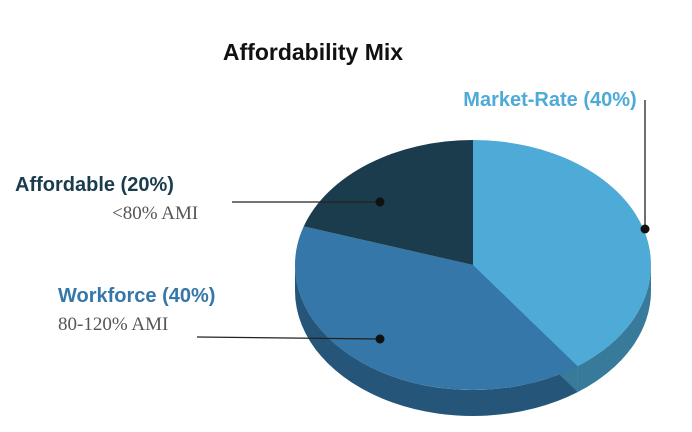 This screenshot has width=692, height=432. What do you see at coordinates (94, 185) in the screenshot?
I see `slice-label-affordable: Affordable (20%)` at bounding box center [94, 185].